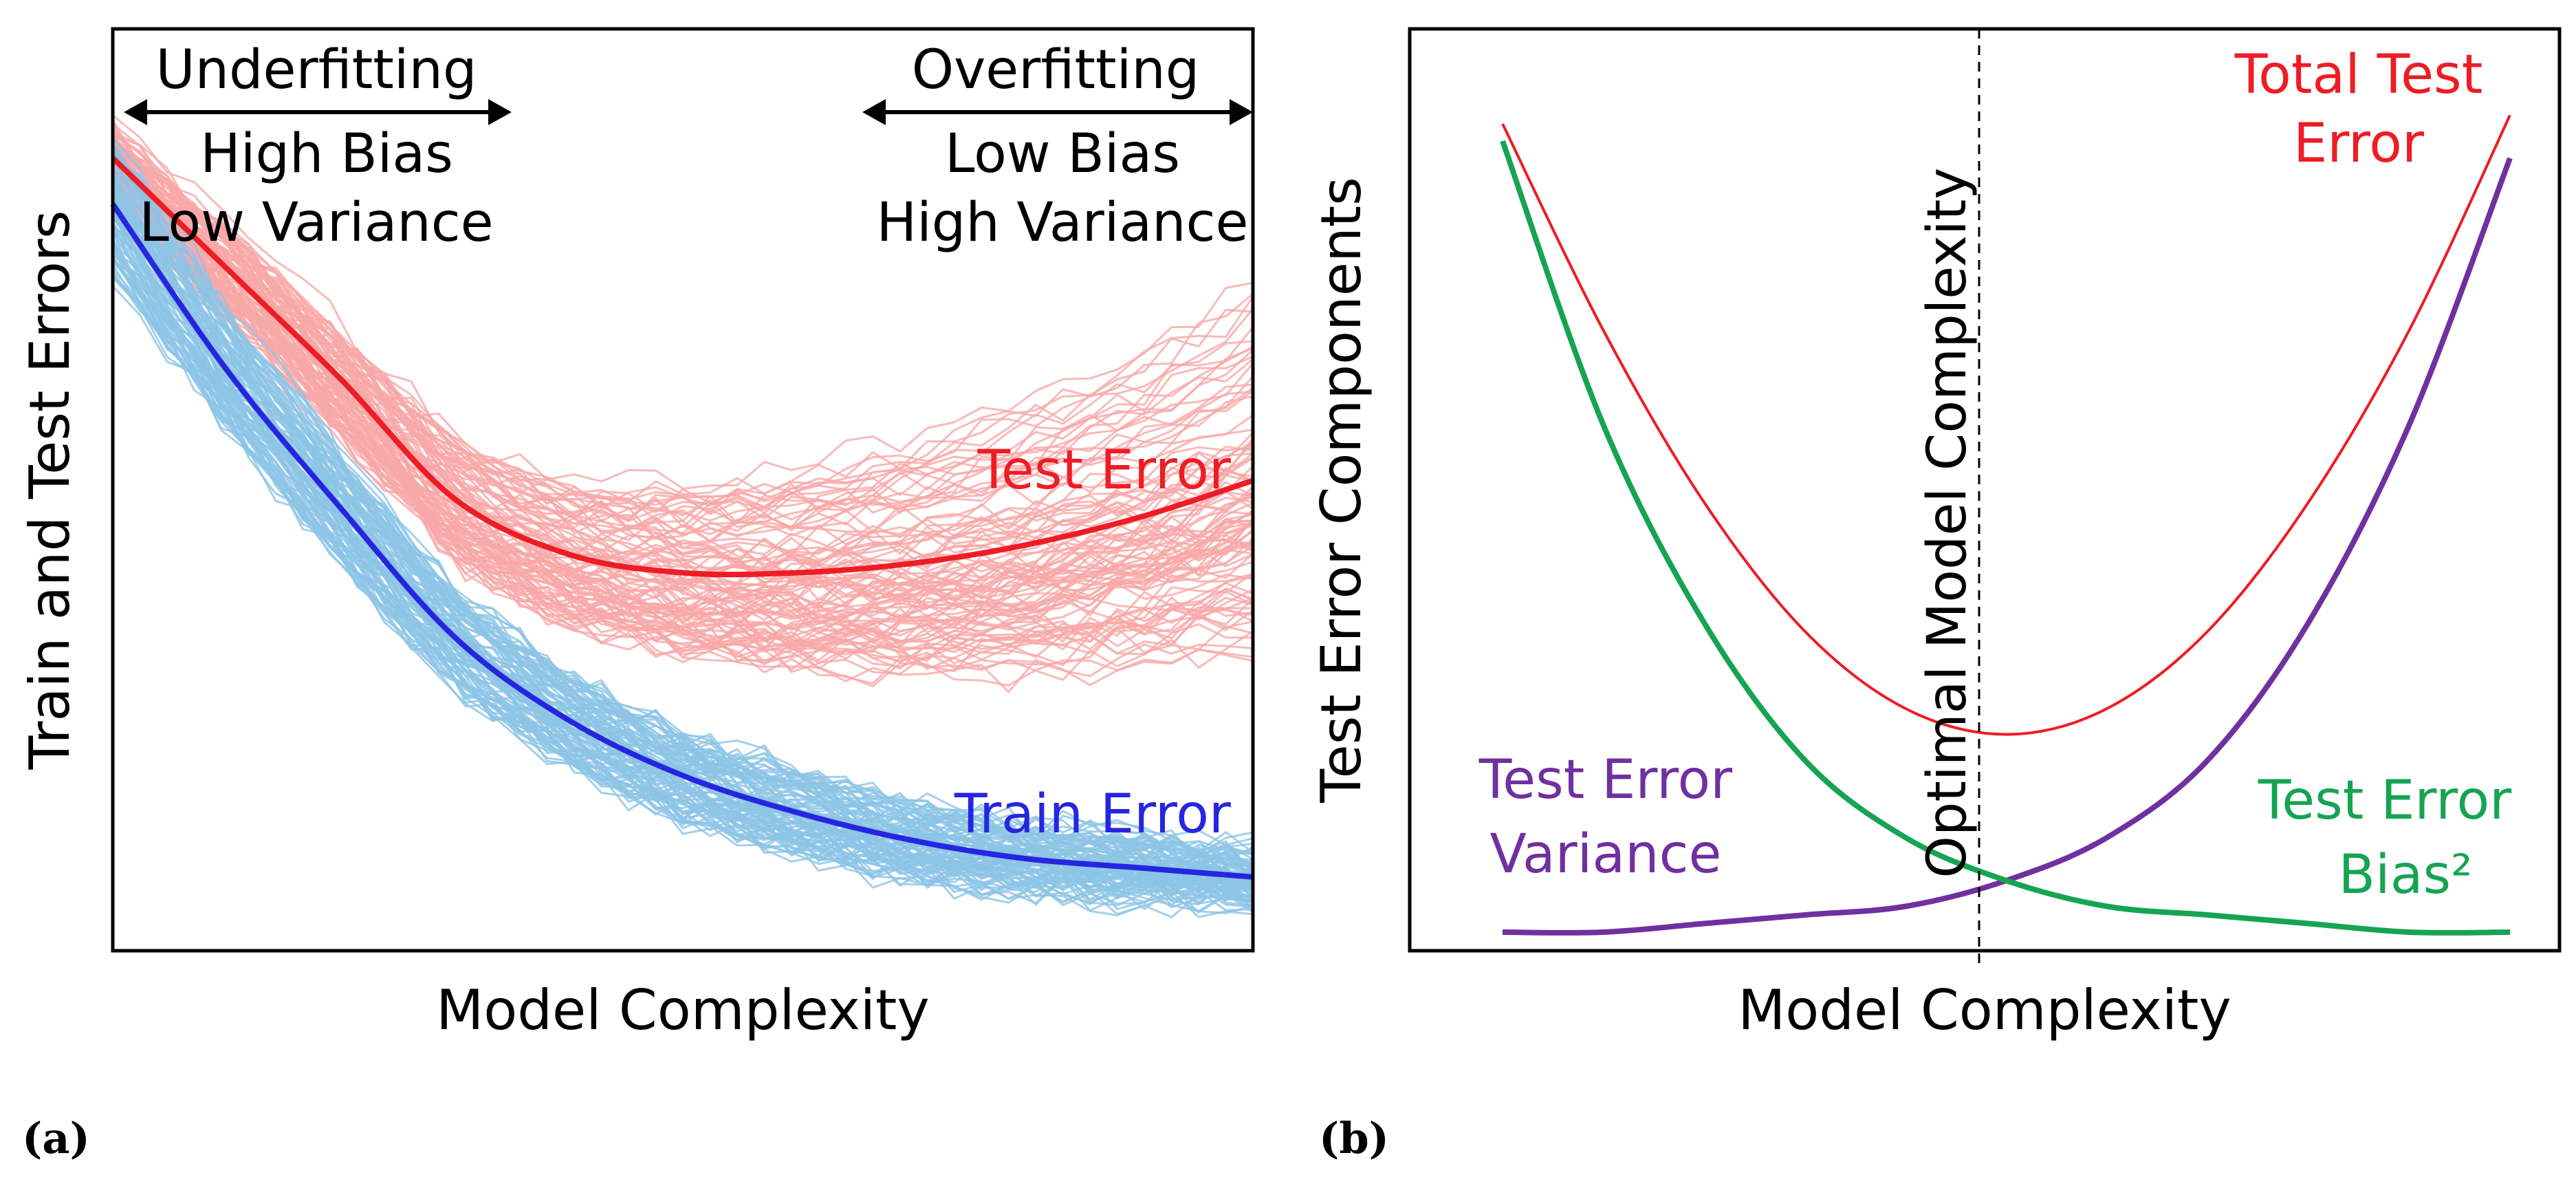  What do you see at coordinates (2359, 144) in the screenshot?
I see `total-test-error-label-line2: Error` at bounding box center [2359, 144].